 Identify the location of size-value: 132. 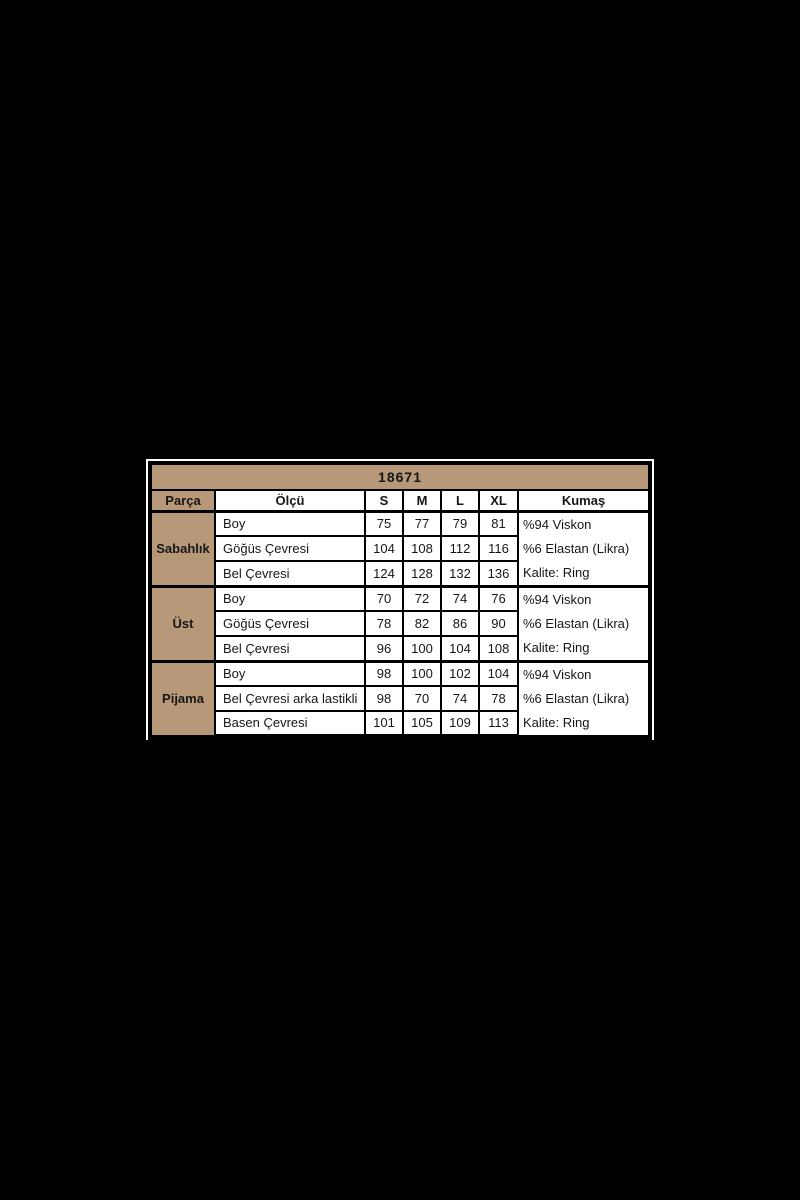
(460, 573).